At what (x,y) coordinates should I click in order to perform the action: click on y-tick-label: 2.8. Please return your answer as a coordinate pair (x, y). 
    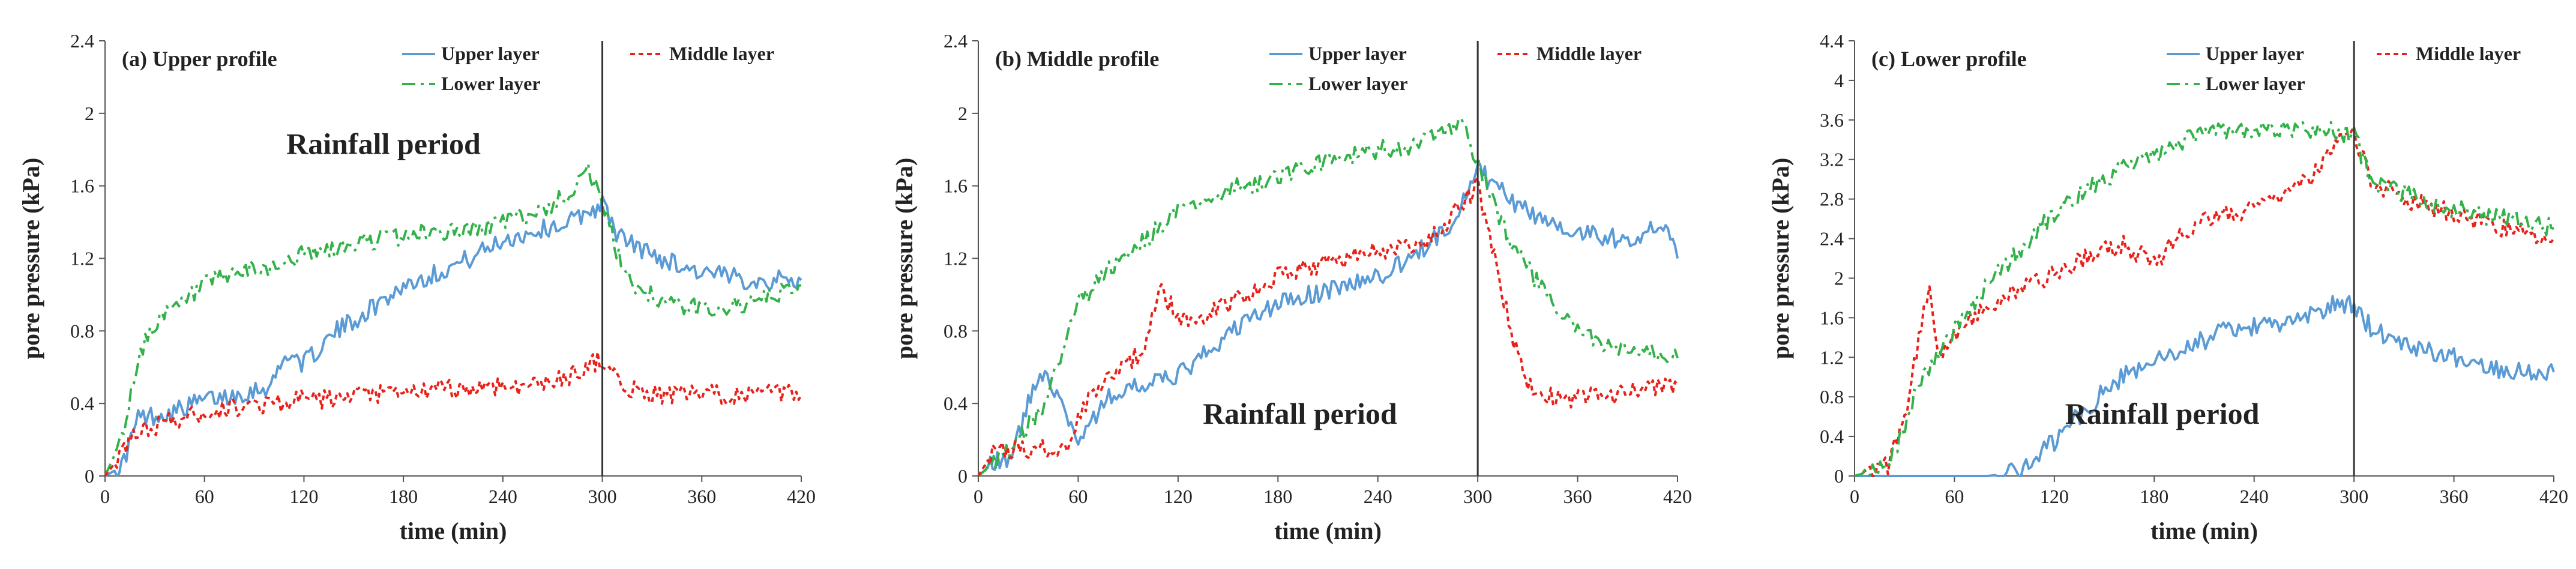
    Looking at the image, I should click on (1832, 199).